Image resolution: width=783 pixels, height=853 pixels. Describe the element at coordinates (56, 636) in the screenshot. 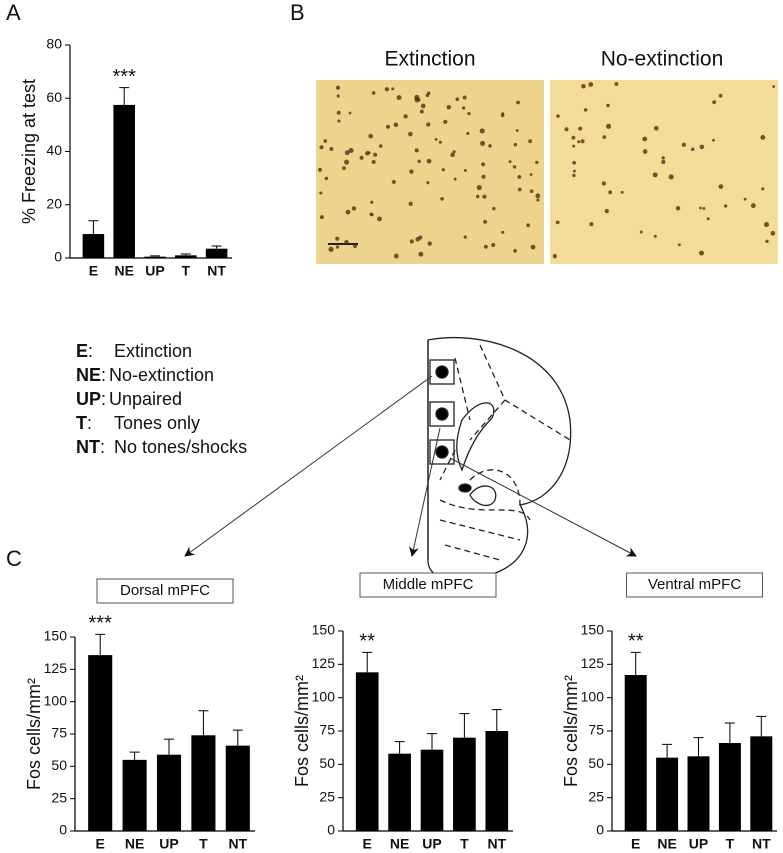

I see `y-tick-label: 150` at that location.